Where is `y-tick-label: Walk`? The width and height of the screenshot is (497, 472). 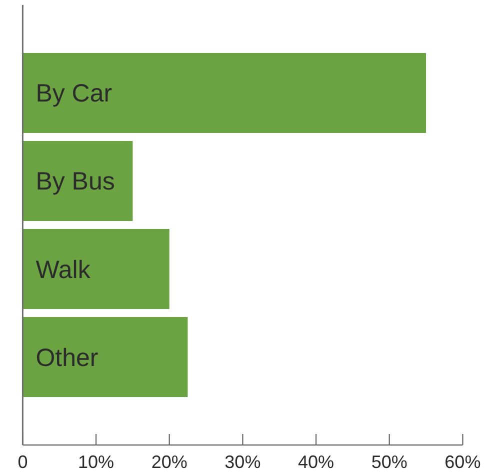 y-tick-label: Walk is located at coordinates (63, 270).